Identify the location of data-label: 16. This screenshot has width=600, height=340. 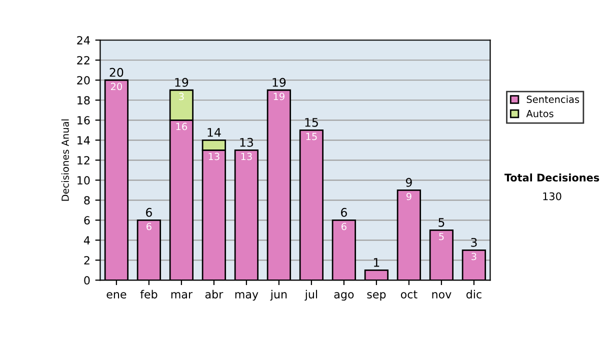
(182, 126).